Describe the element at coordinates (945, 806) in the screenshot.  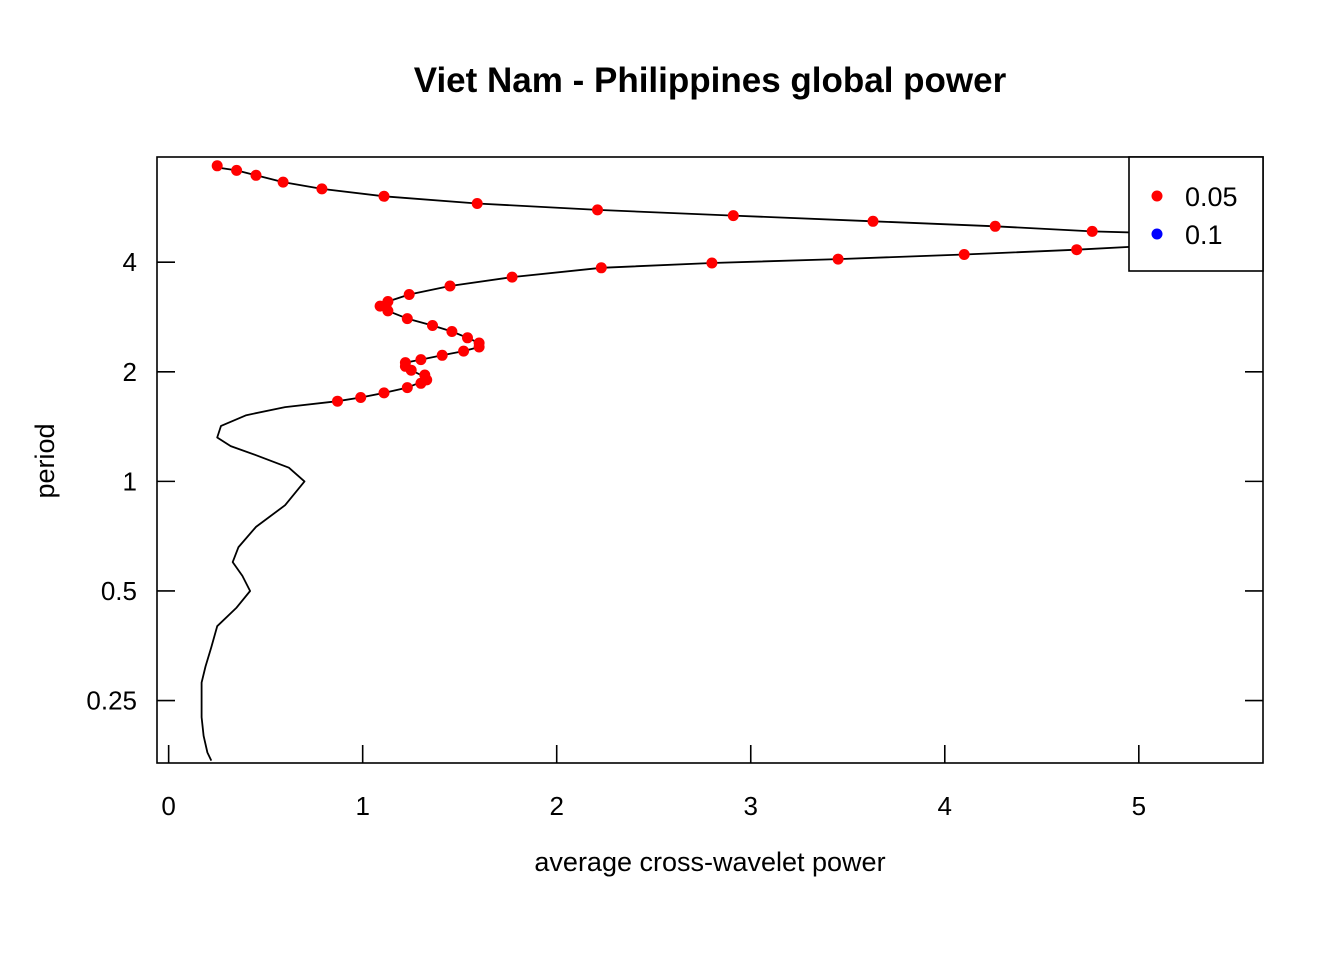
I see `x-tick-label: 4` at that location.